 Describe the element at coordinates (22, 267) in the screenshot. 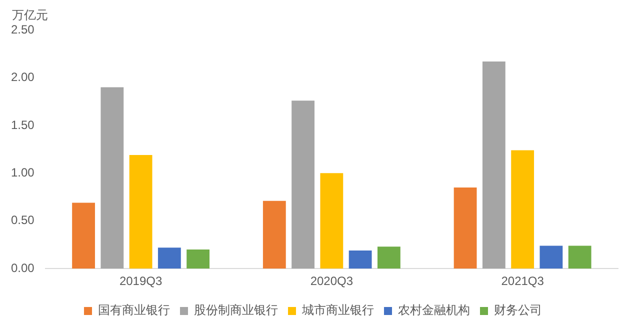

I see `y-tick-label: 0.00` at that location.